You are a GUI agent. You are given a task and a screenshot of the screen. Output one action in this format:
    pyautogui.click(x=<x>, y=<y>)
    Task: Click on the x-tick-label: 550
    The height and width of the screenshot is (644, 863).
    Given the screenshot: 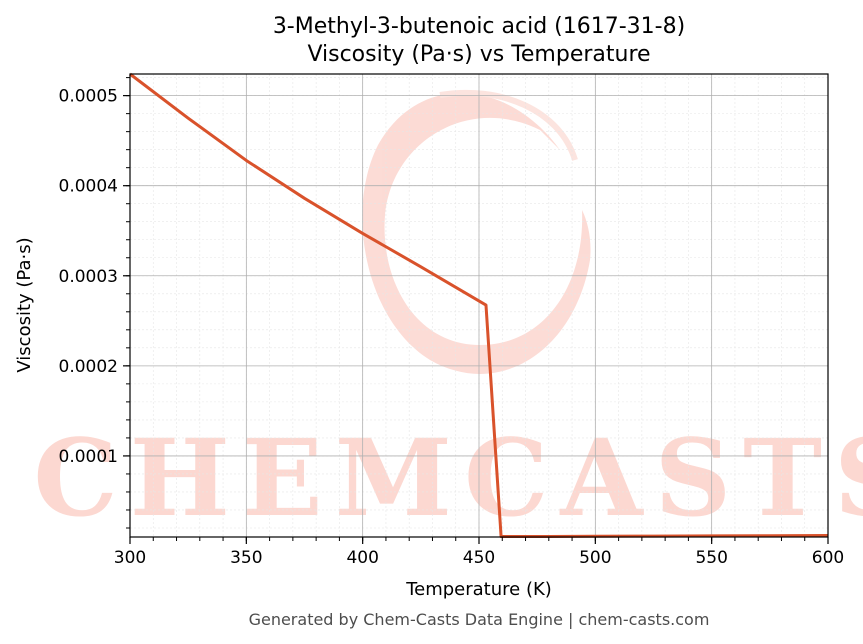 What is the action you would take?
    pyautogui.click(x=711, y=558)
    